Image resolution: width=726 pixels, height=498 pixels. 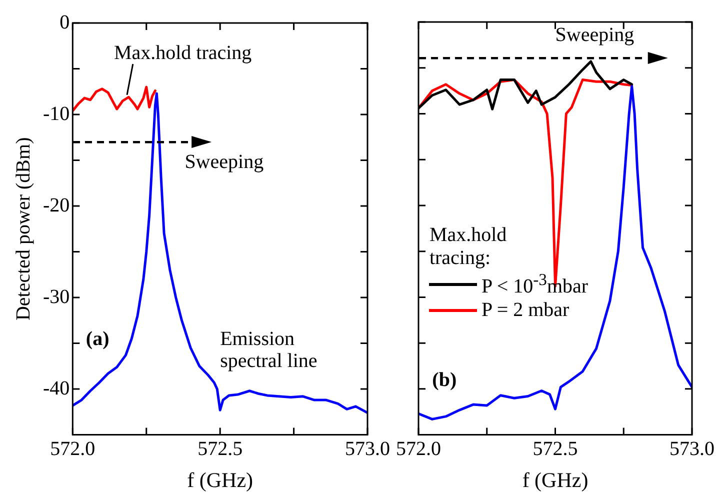 What do you see at coordinates (98, 339) in the screenshot?
I see `annotation: (a)` at bounding box center [98, 339].